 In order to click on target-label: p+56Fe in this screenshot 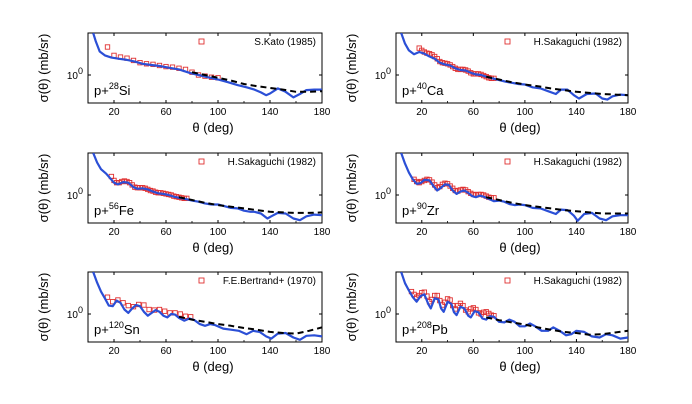, I will do `click(114, 209)`.